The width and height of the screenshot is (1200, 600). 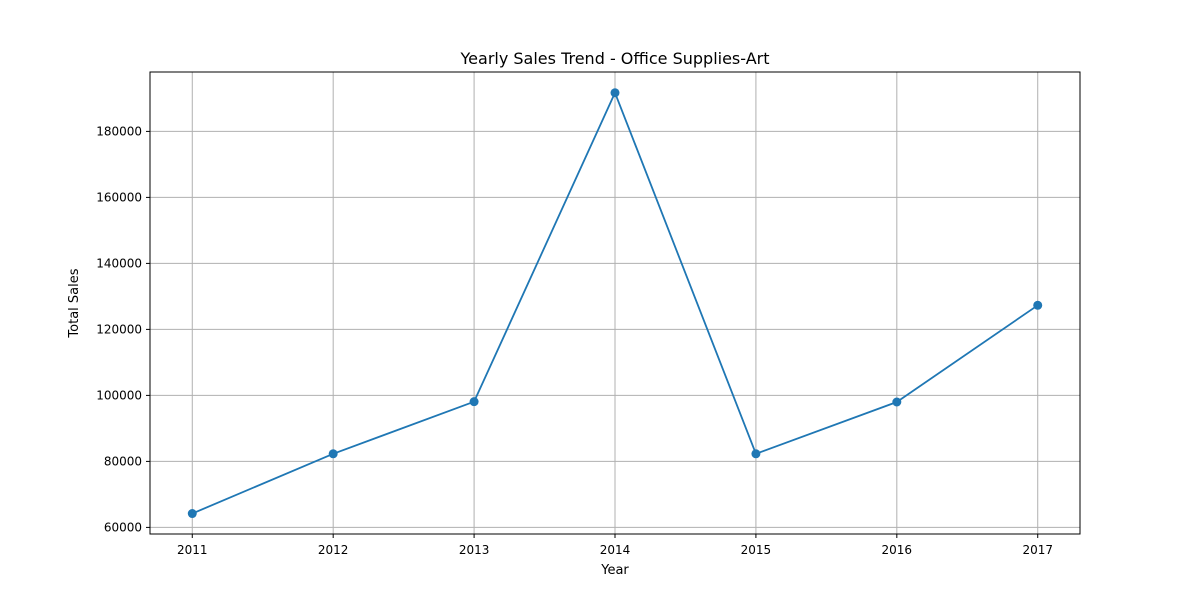 What do you see at coordinates (615, 58) in the screenshot?
I see `chart-title: Yearly Sales Trend - Office Supplies-Art` at bounding box center [615, 58].